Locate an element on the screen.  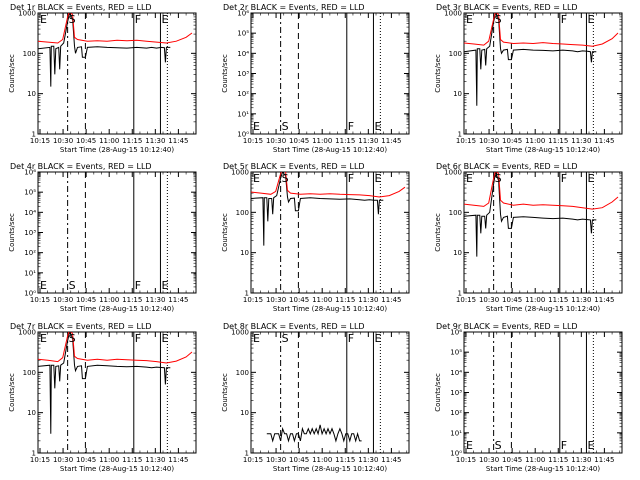
y-tick-label: 10¹ is located at coordinates (456, 433).